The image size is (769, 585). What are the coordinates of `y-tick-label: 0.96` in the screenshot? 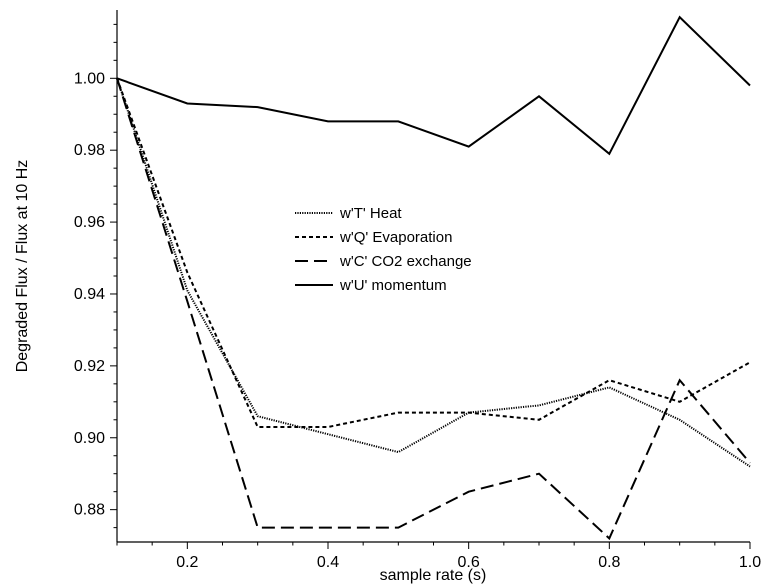 It's located at (89, 222).